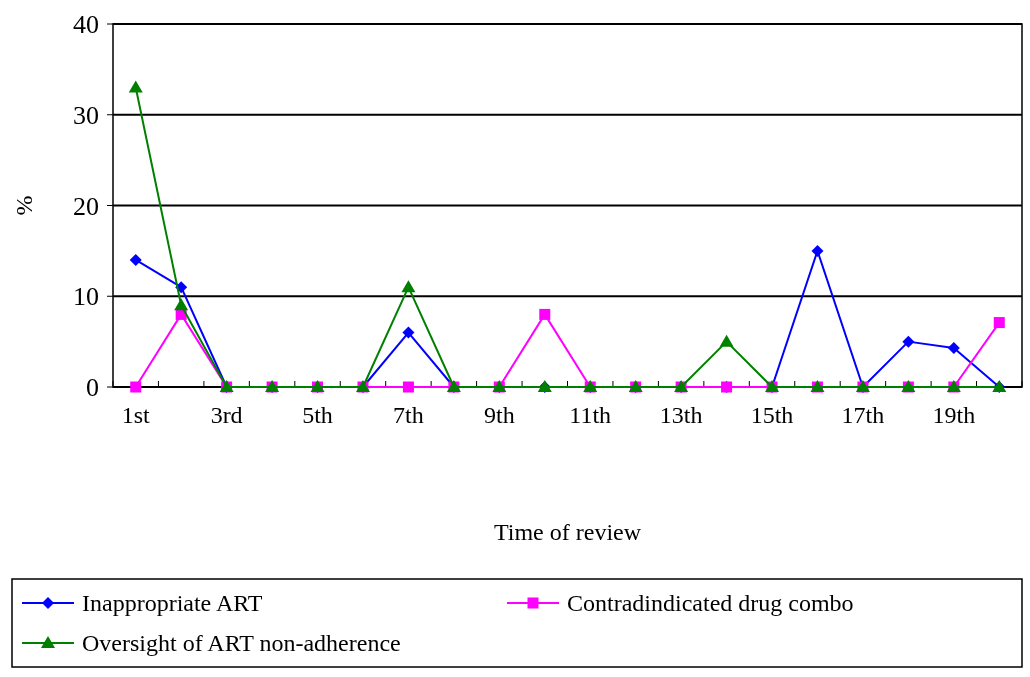 The height and width of the screenshot is (677, 1030). What do you see at coordinates (86, 25) in the screenshot?
I see `y-tick-label: 40` at bounding box center [86, 25].